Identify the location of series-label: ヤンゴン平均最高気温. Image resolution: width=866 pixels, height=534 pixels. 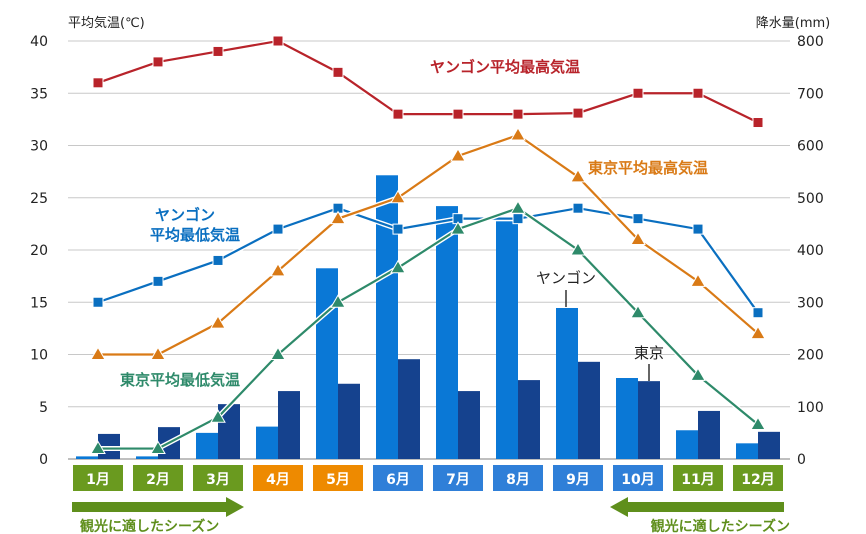
(505, 67).